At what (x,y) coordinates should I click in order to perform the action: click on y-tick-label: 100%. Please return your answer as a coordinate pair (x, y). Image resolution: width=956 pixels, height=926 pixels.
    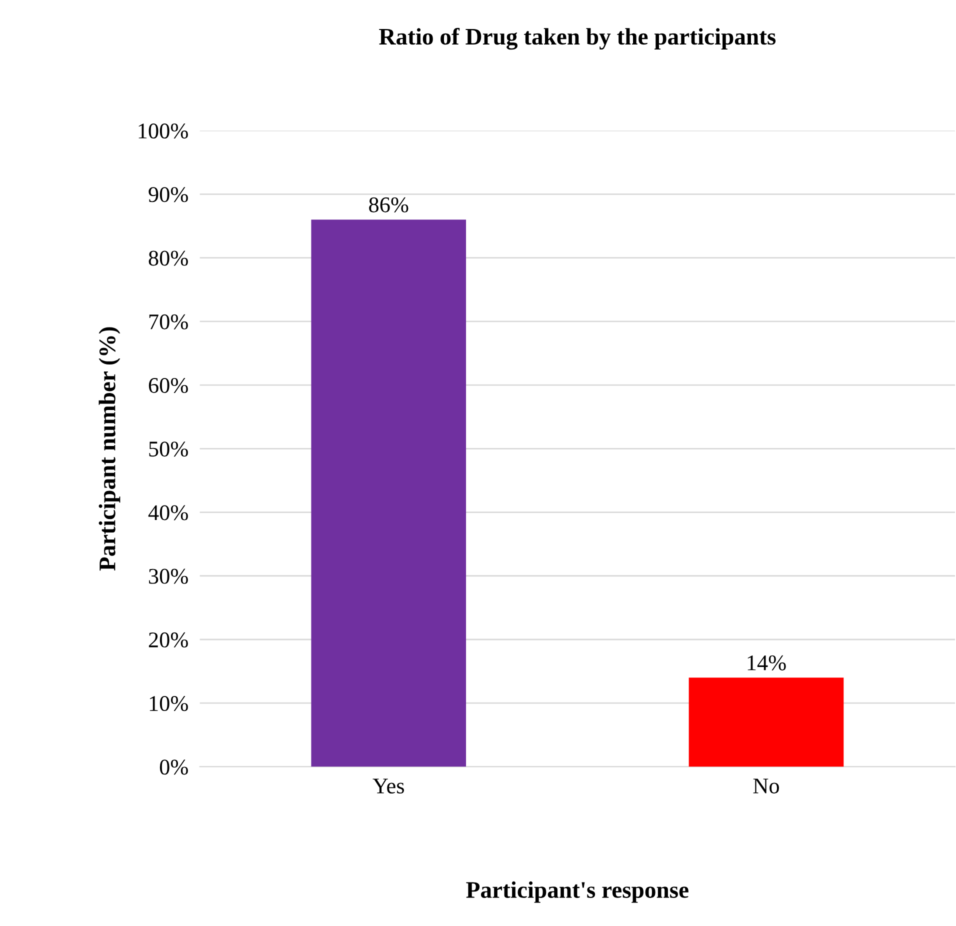
    Looking at the image, I should click on (163, 131).